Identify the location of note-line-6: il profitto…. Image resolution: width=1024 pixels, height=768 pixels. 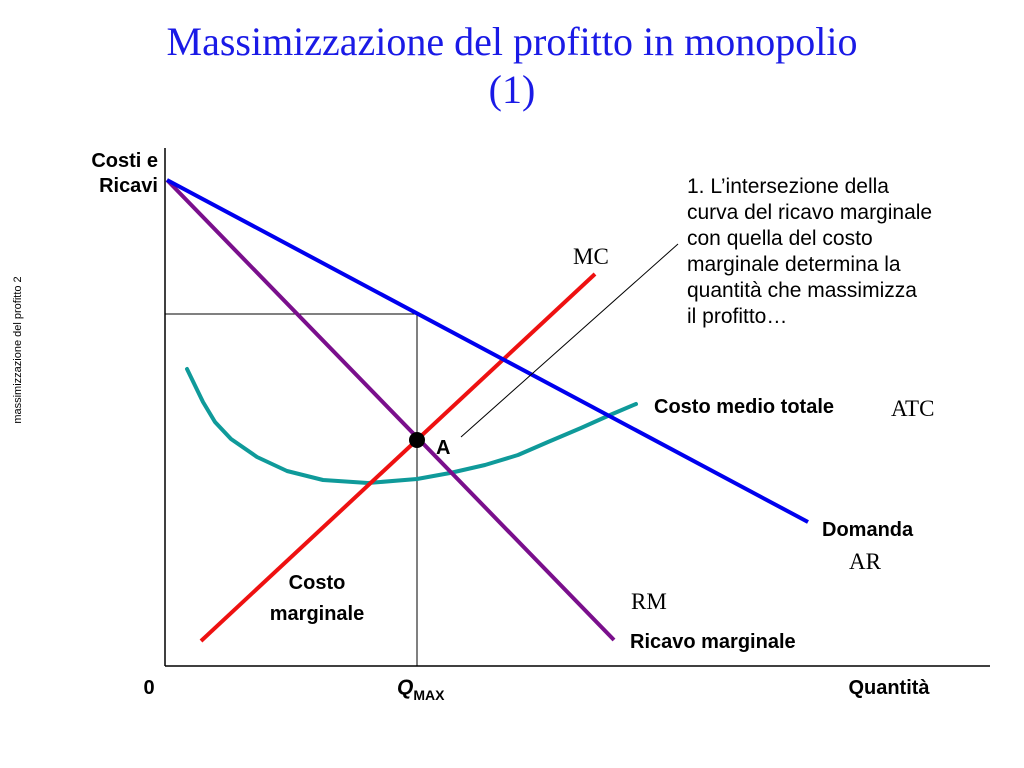
(737, 316).